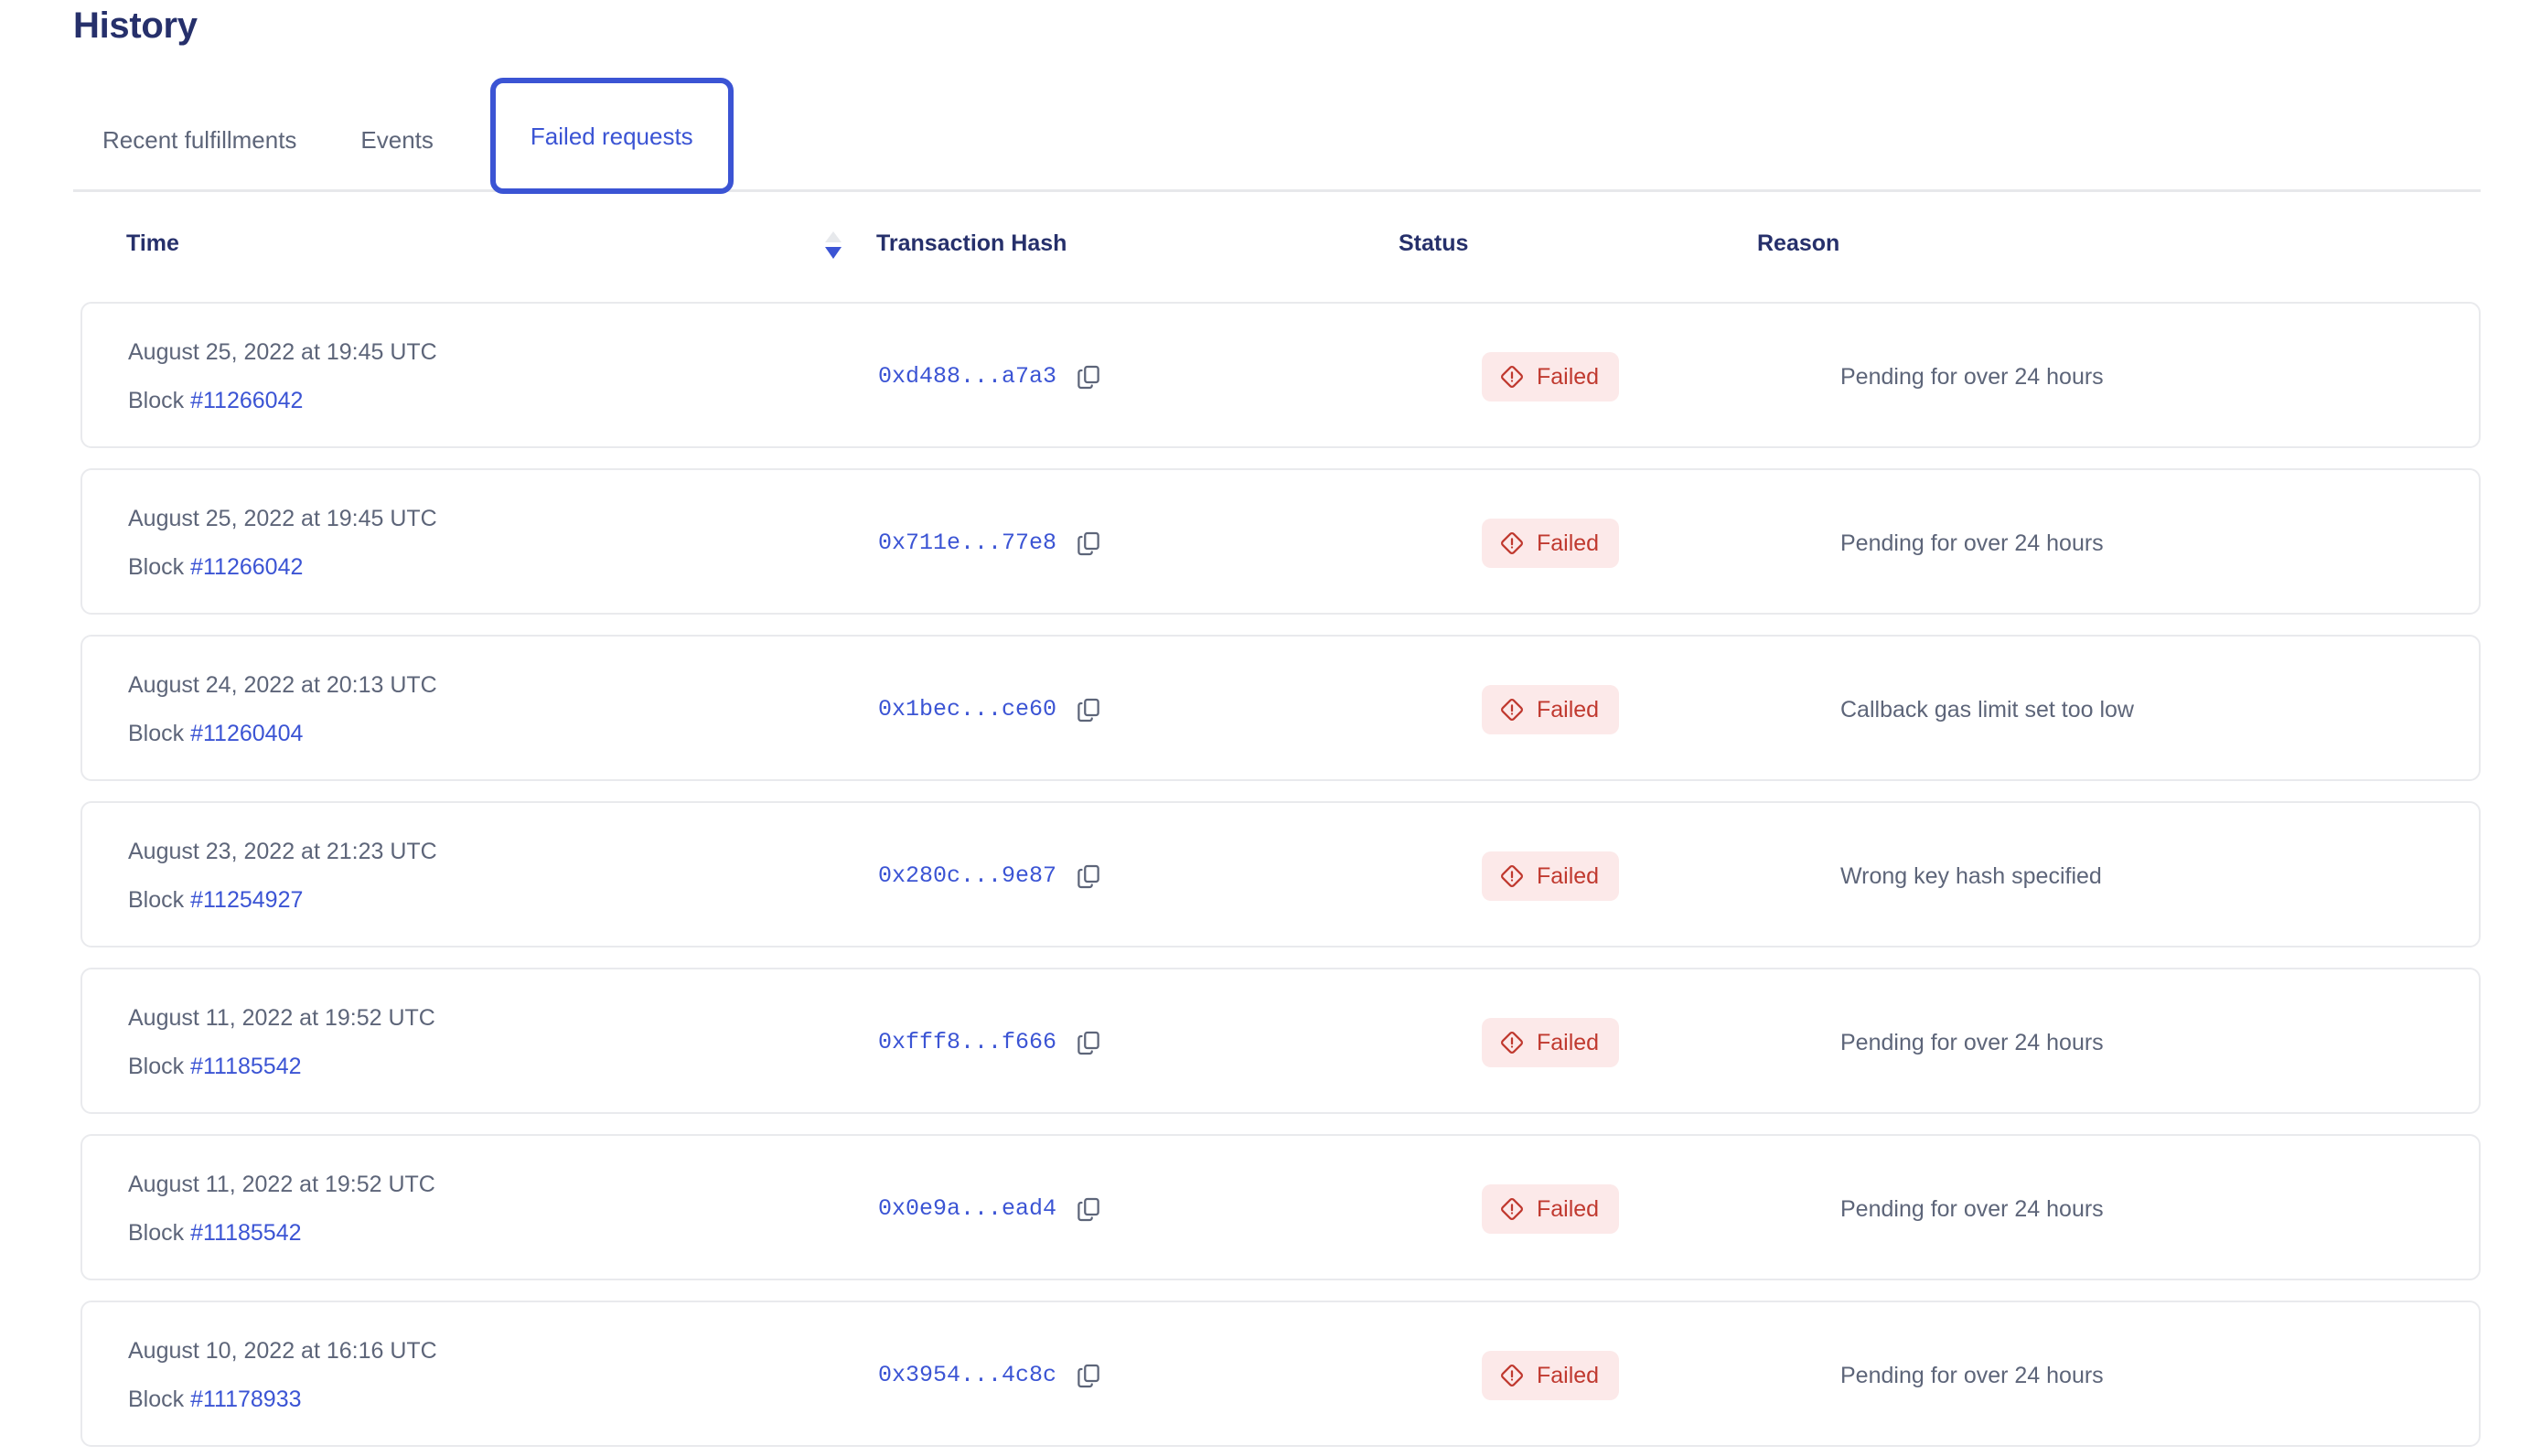 Image resolution: width=2541 pixels, height=1456 pixels. I want to click on transaction-hash-link: 0x0e9a...ead4, so click(968, 1208).